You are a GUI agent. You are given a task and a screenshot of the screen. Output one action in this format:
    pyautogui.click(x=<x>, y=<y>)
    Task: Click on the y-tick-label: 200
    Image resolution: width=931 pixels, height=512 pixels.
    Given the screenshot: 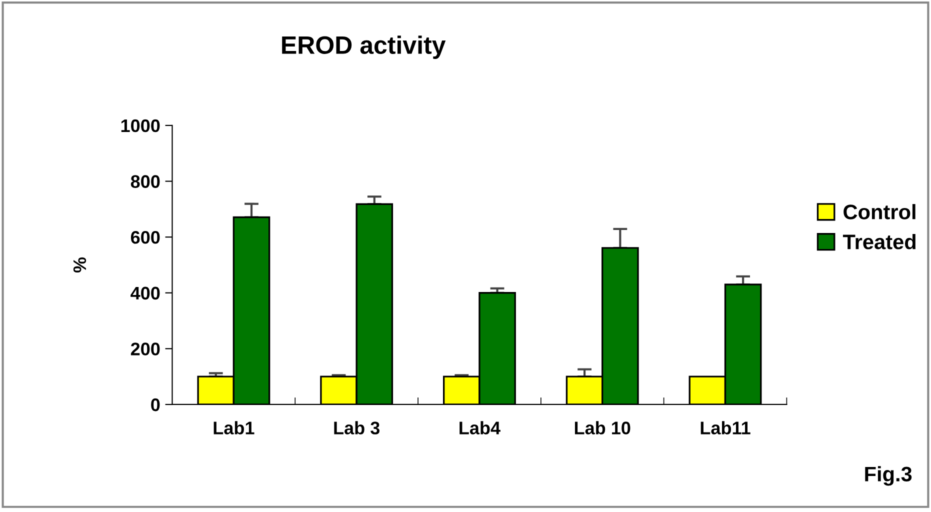 What is the action you would take?
    pyautogui.click(x=145, y=349)
    